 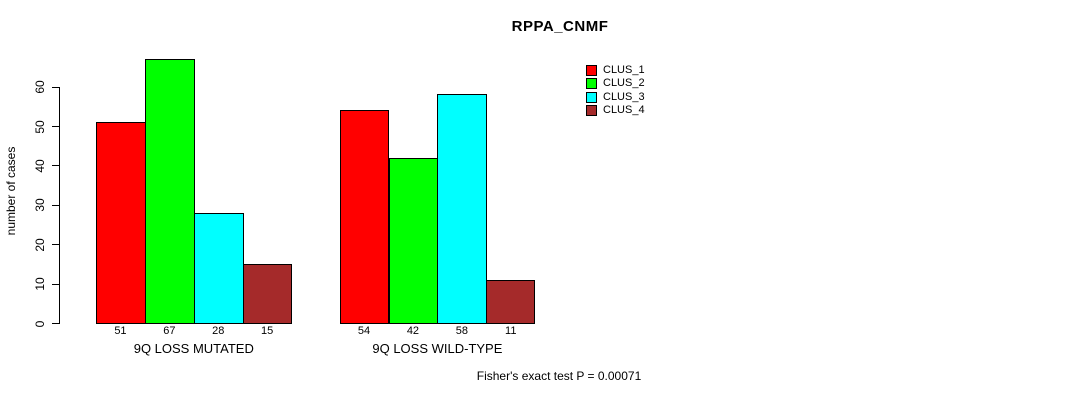 What do you see at coordinates (624, 70) in the screenshot?
I see `legend-label: CLUS_1` at bounding box center [624, 70].